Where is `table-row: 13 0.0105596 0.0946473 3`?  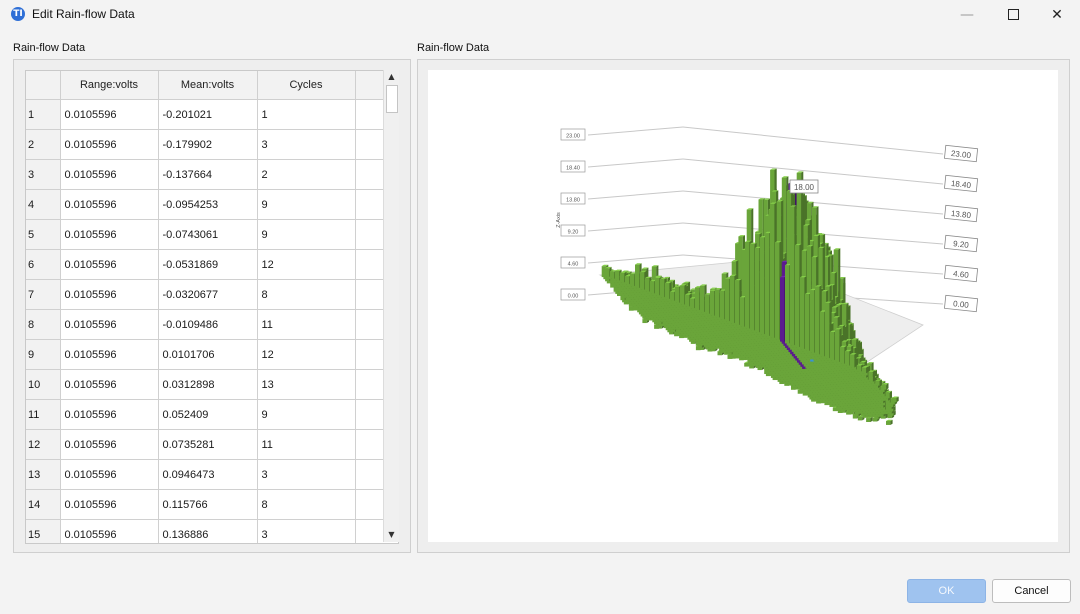 table-row: 13 0.0105596 0.0946473 3 is located at coordinates (212, 474).